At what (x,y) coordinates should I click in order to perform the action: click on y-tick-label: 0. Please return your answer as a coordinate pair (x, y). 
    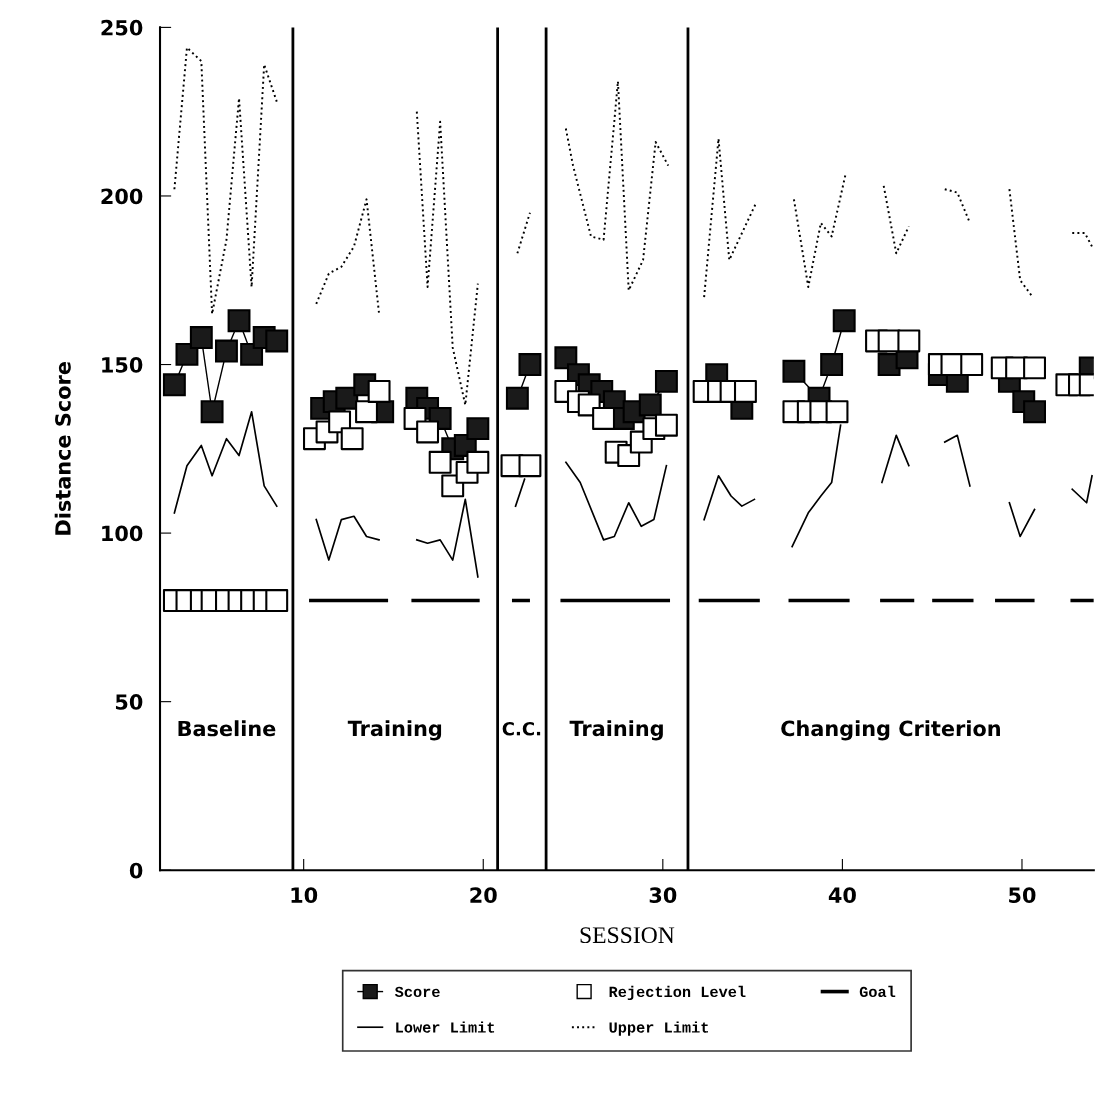
    Looking at the image, I should click on (136, 870).